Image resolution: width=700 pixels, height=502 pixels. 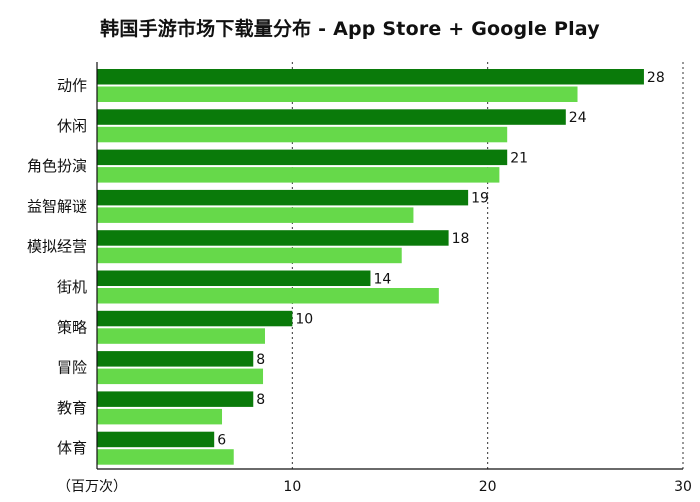 What do you see at coordinates (72, 408) in the screenshot?
I see `category-label-8: 教育` at bounding box center [72, 408].